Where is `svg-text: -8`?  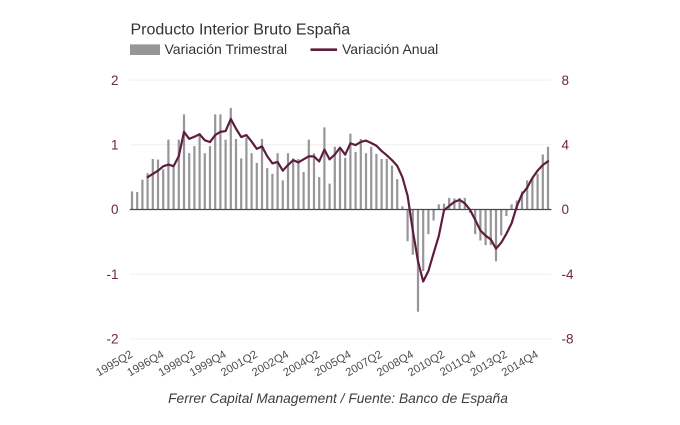 svg-text: -8 is located at coordinates (568, 339).